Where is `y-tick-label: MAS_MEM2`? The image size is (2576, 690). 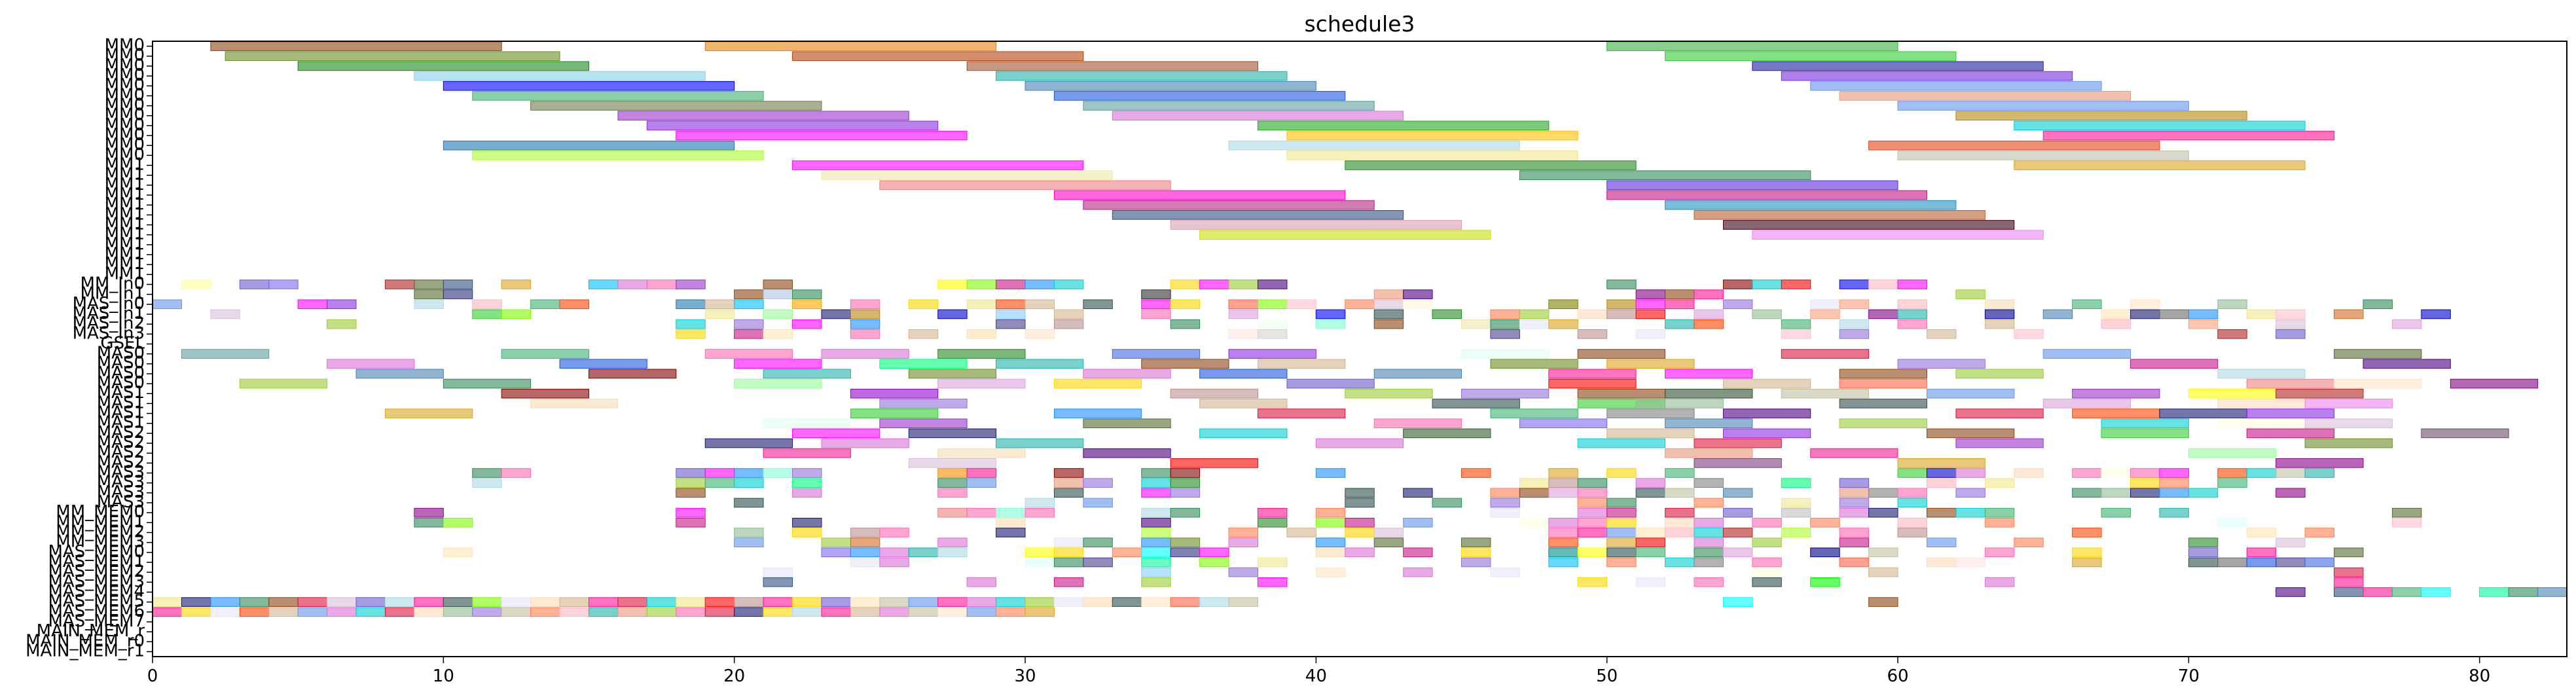
y-tick-label: MAS_MEM2 is located at coordinates (96, 571).